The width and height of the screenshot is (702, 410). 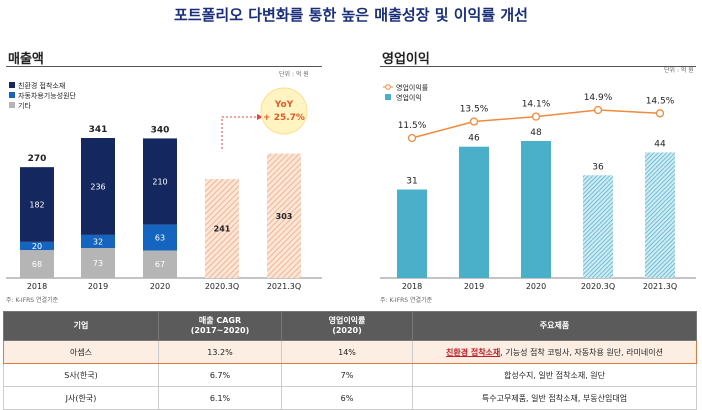 What do you see at coordinates (412, 126) in the screenshot?
I see `margin-value-label: 11.5%` at bounding box center [412, 126].